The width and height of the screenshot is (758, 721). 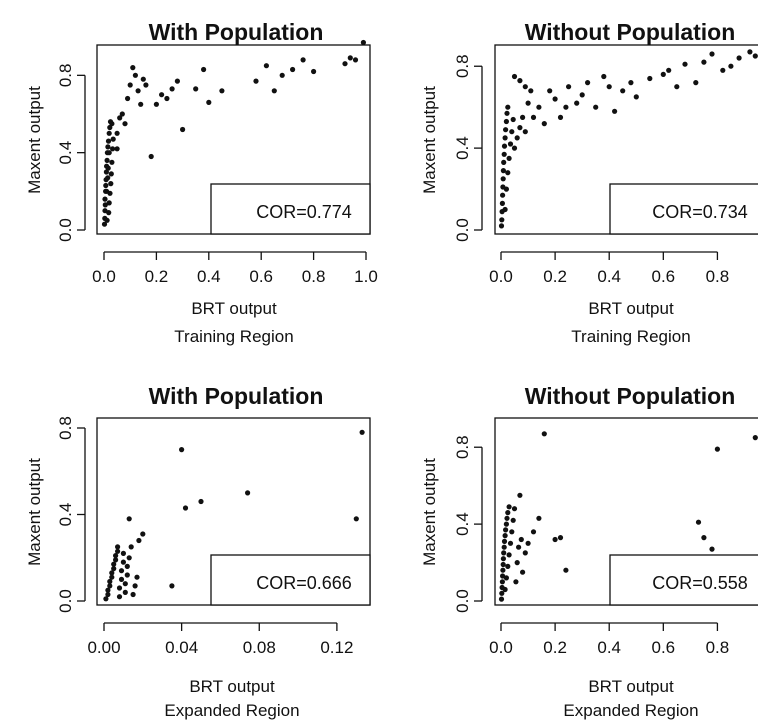 I want to click on y-tick-label: 0.4, so click(x=462, y=524).